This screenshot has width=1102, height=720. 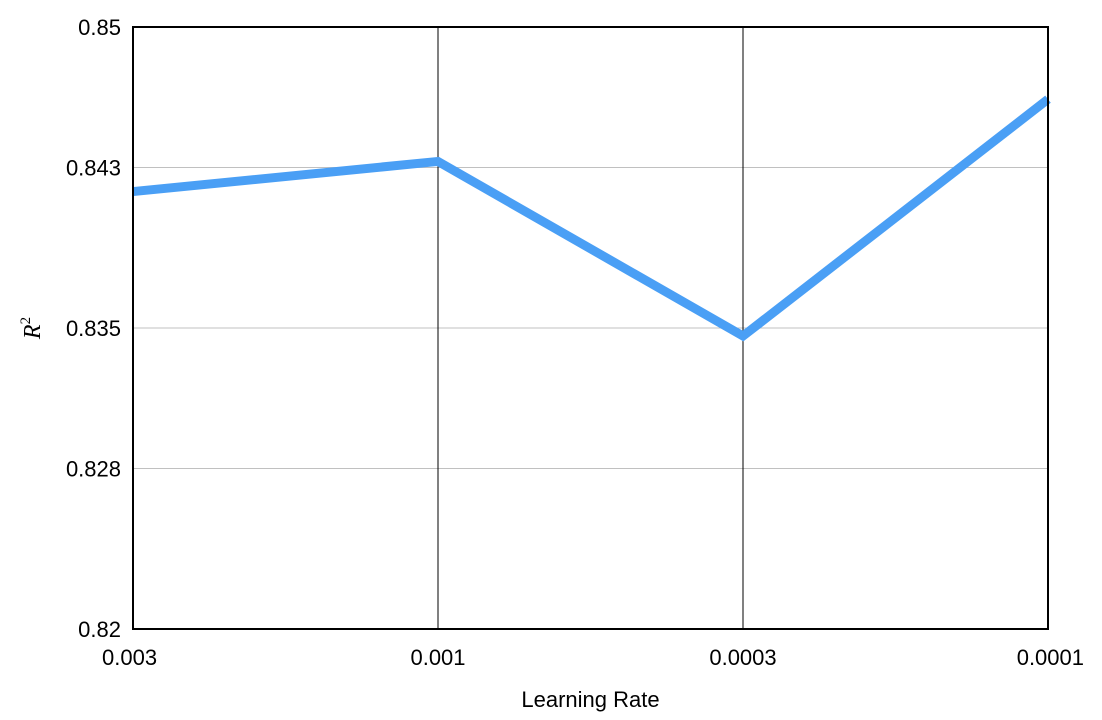 What do you see at coordinates (26, 321) in the screenshot?
I see `y-axis-title-superscript: 2` at bounding box center [26, 321].